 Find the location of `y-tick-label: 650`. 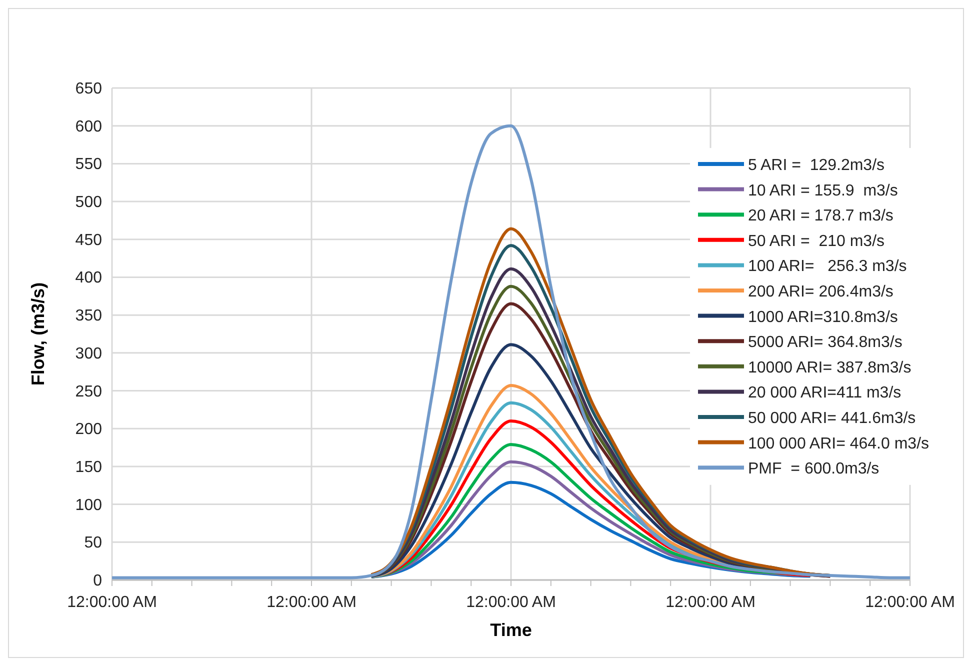

y-tick-label: 650 is located at coordinates (88, 89).